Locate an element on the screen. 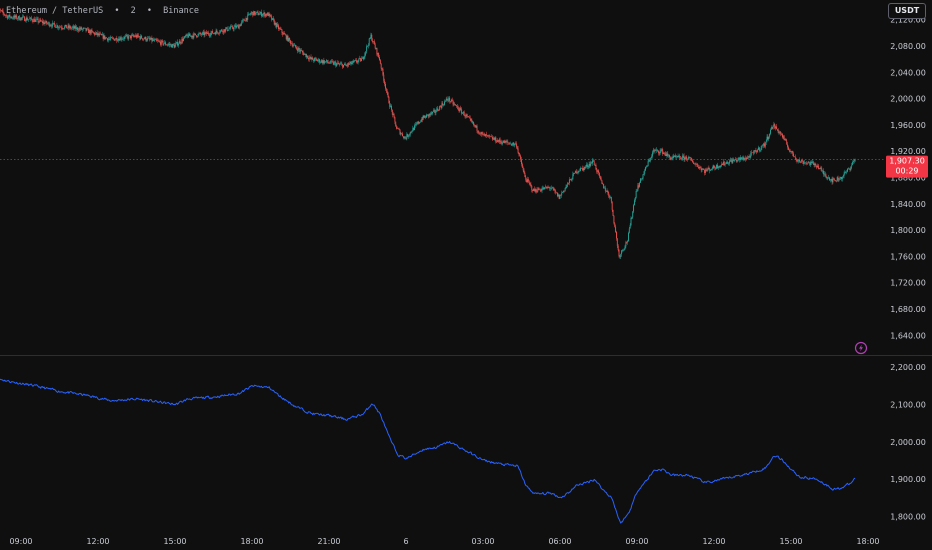 The image size is (932, 550). lightning-icon is located at coordinates (861, 348).